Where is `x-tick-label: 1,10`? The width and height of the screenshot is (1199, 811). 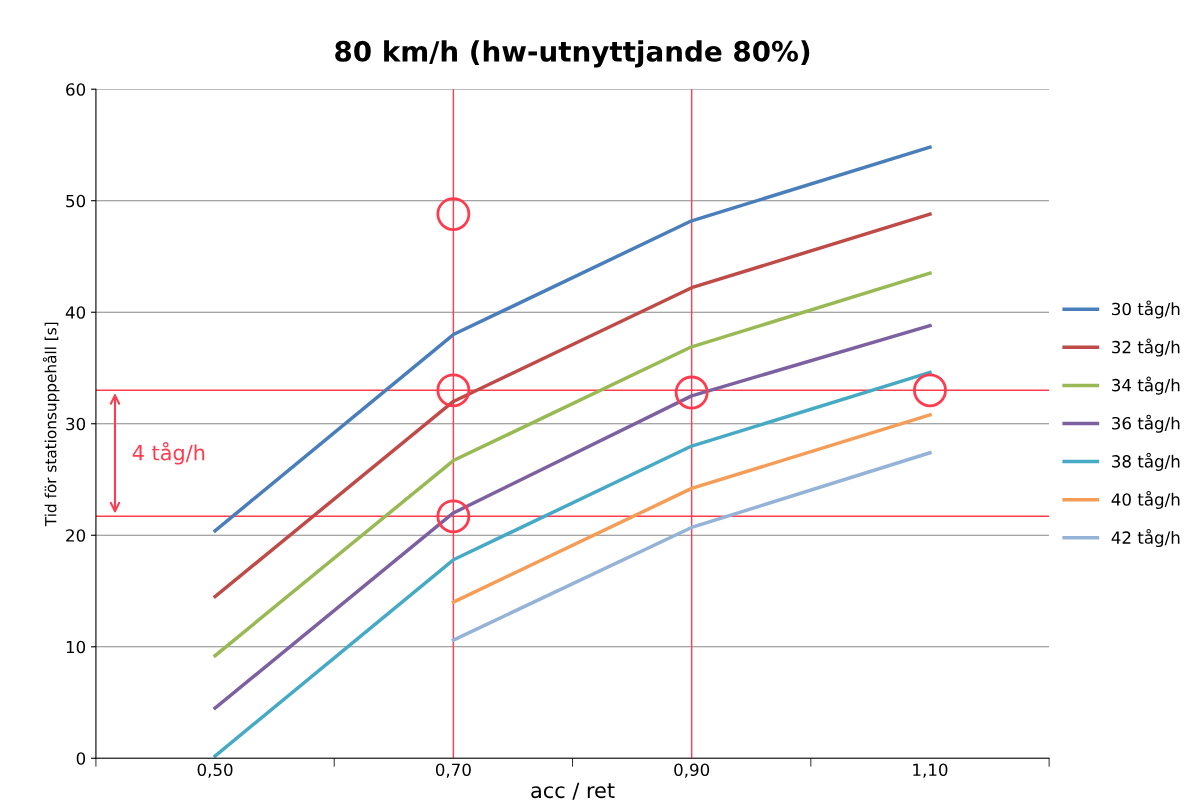 x-tick-label: 1,10 is located at coordinates (930, 770).